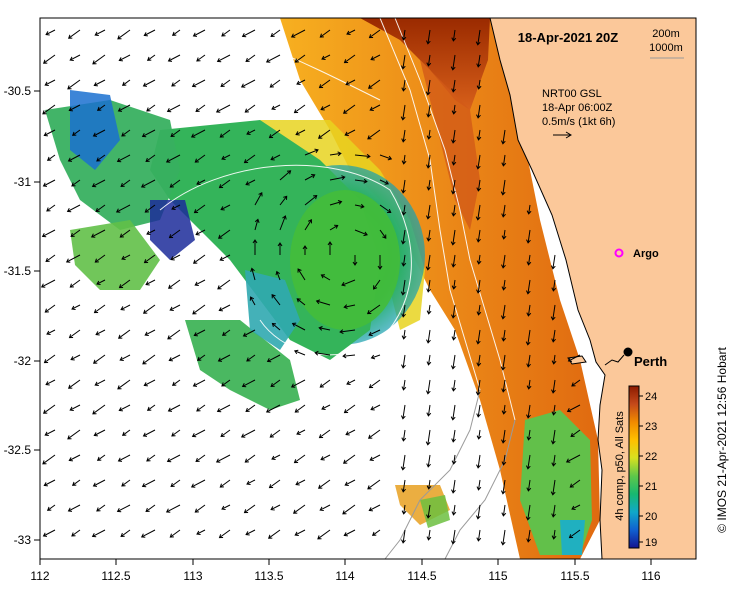  What do you see at coordinates (635, 358) in the screenshot?
I see `perth-city: Perth` at bounding box center [635, 358].